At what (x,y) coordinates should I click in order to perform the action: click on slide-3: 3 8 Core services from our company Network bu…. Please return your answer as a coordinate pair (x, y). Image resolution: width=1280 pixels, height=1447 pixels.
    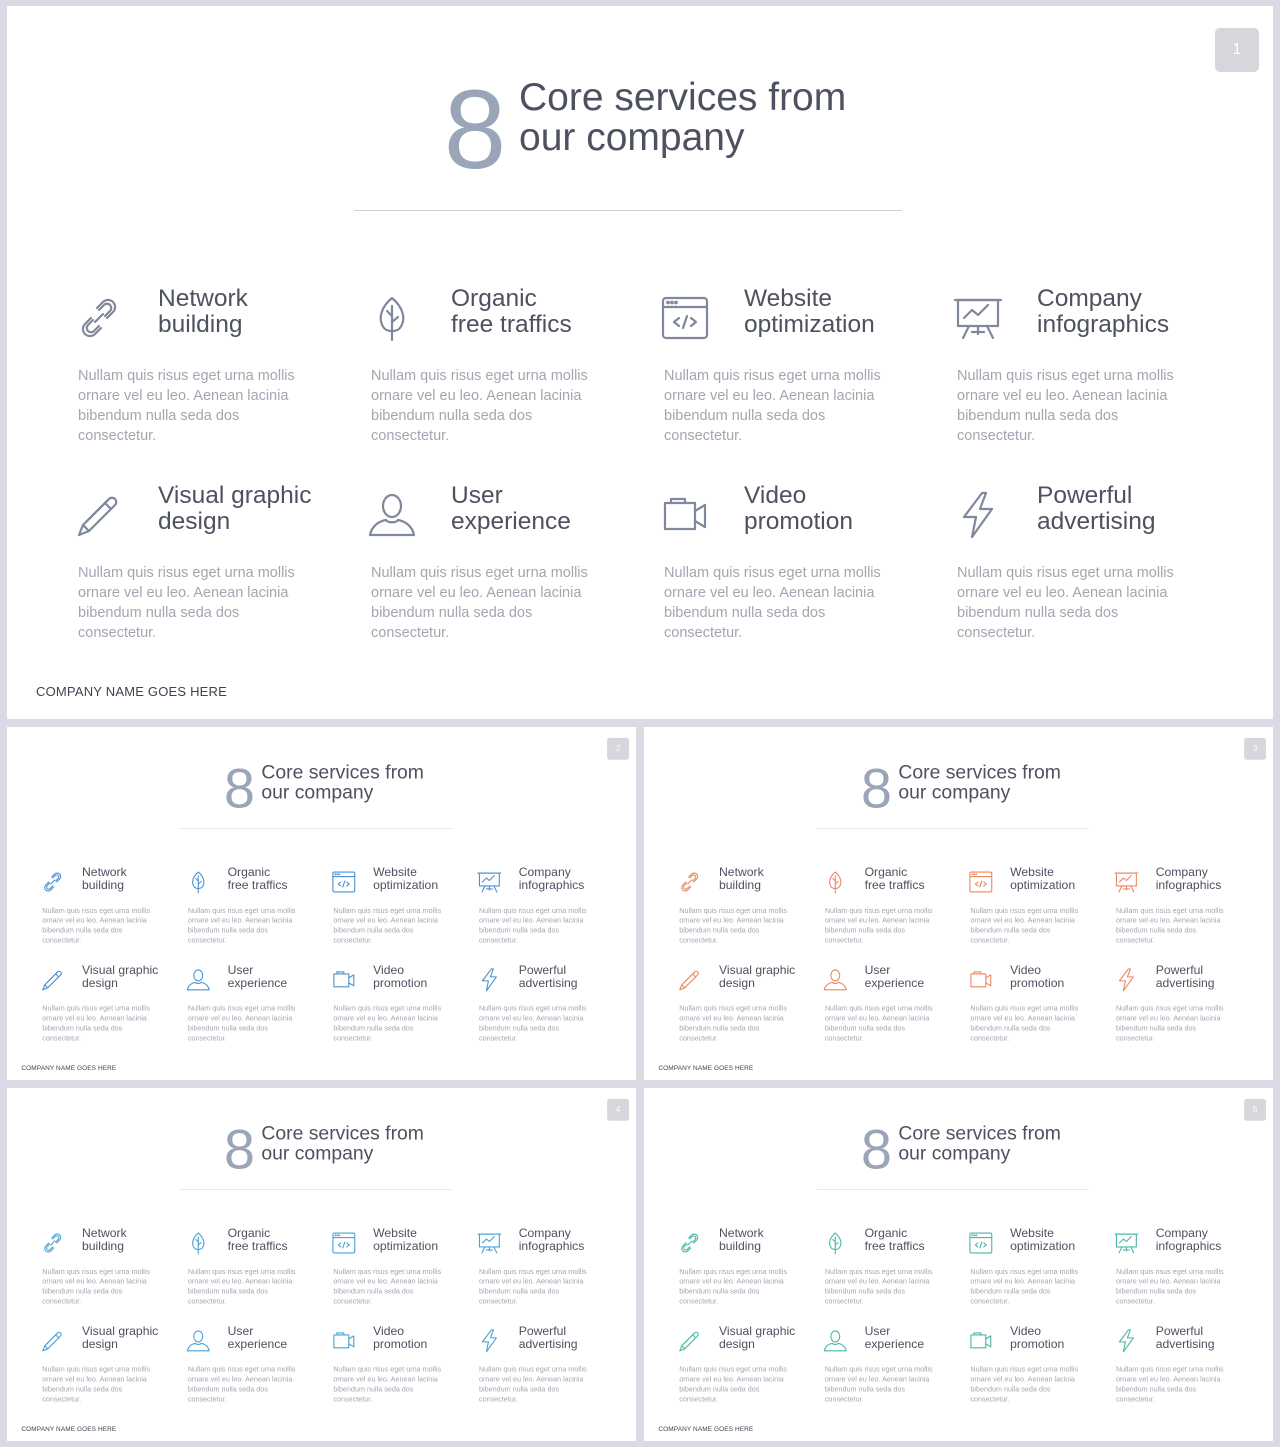
    Looking at the image, I should click on (958, 903).